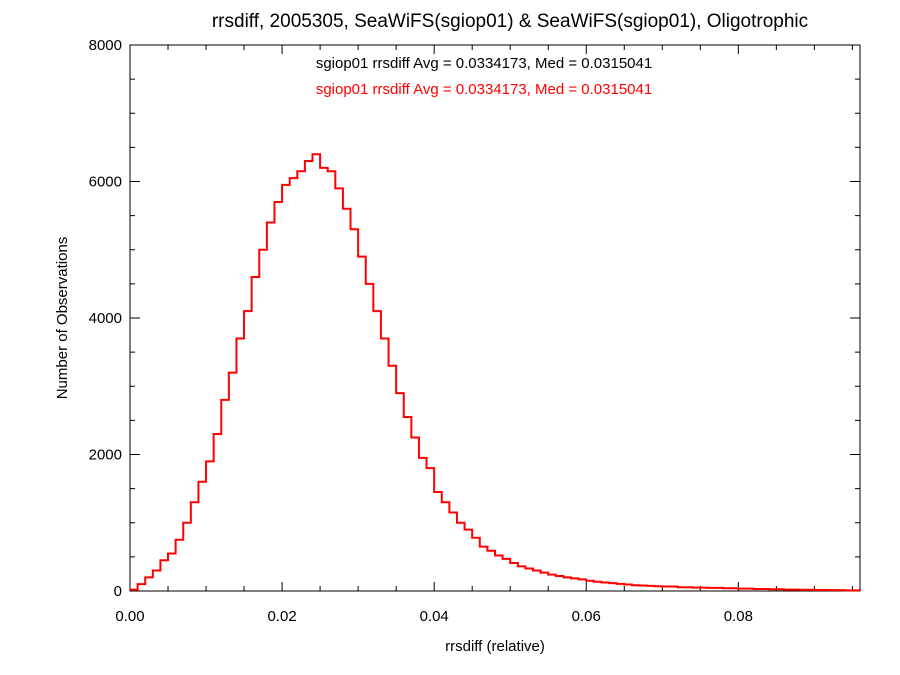 The height and width of the screenshot is (675, 900). Describe the element at coordinates (105, 45) in the screenshot. I see `y-tick-label: 8000` at that location.